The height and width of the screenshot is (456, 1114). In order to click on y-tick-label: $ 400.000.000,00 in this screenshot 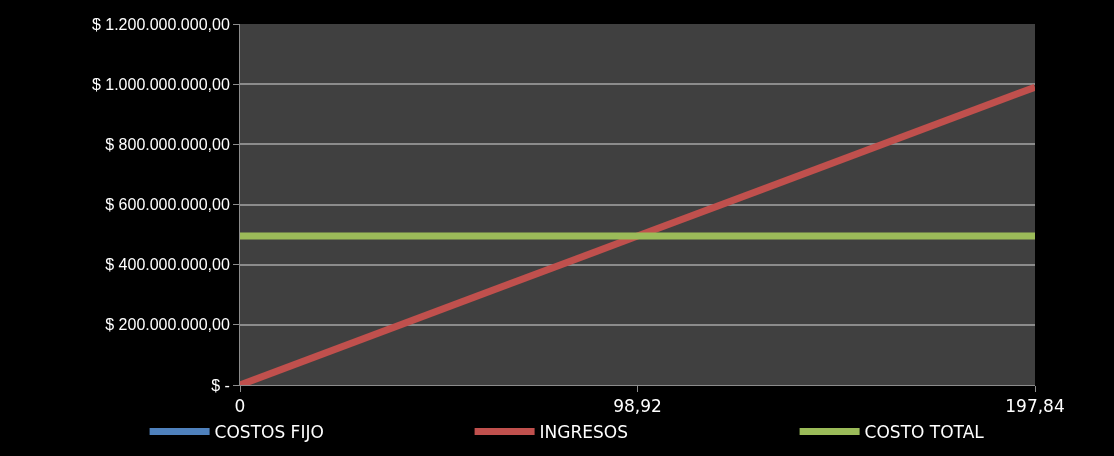, I will do `click(167, 265)`.